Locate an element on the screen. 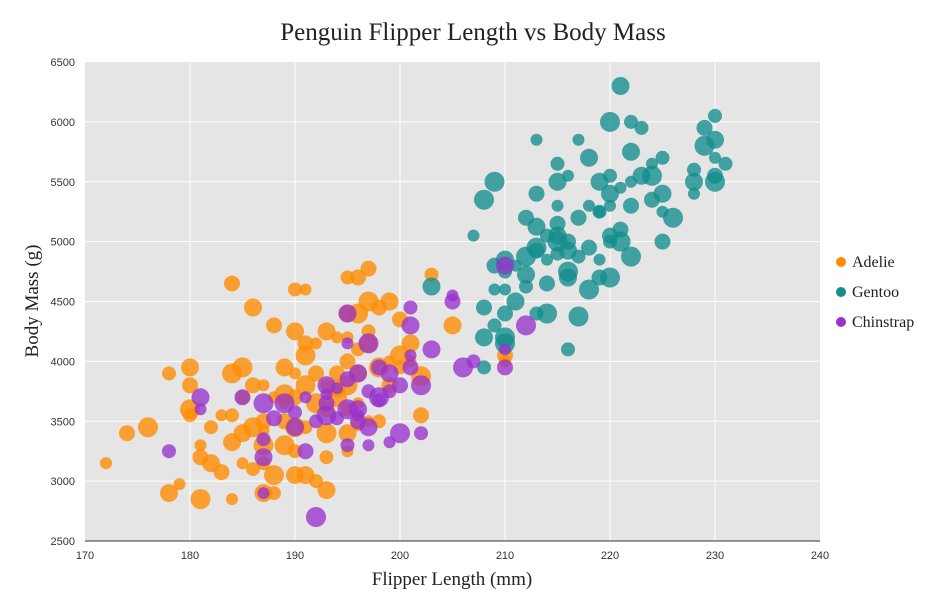  x-tick-label: 240 is located at coordinates (820, 556).